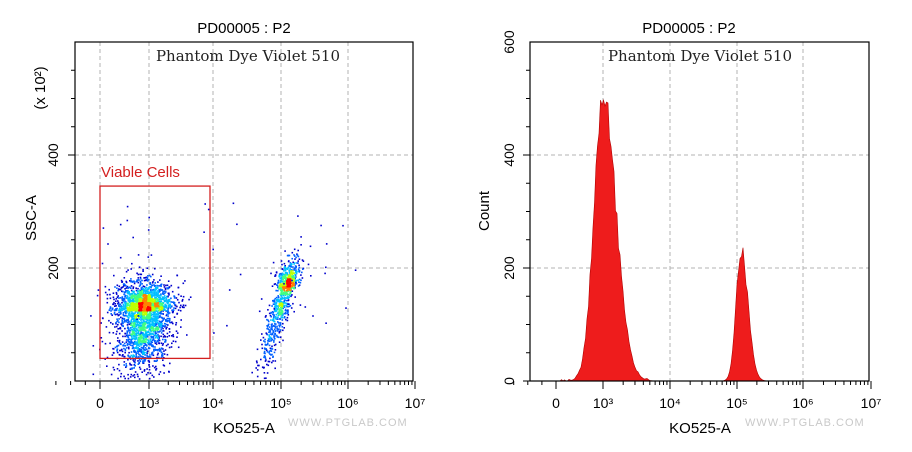 The image size is (912, 452). What do you see at coordinates (140, 172) in the screenshot?
I see `viable-cells-gate-label: Viable Cells` at bounding box center [140, 172].